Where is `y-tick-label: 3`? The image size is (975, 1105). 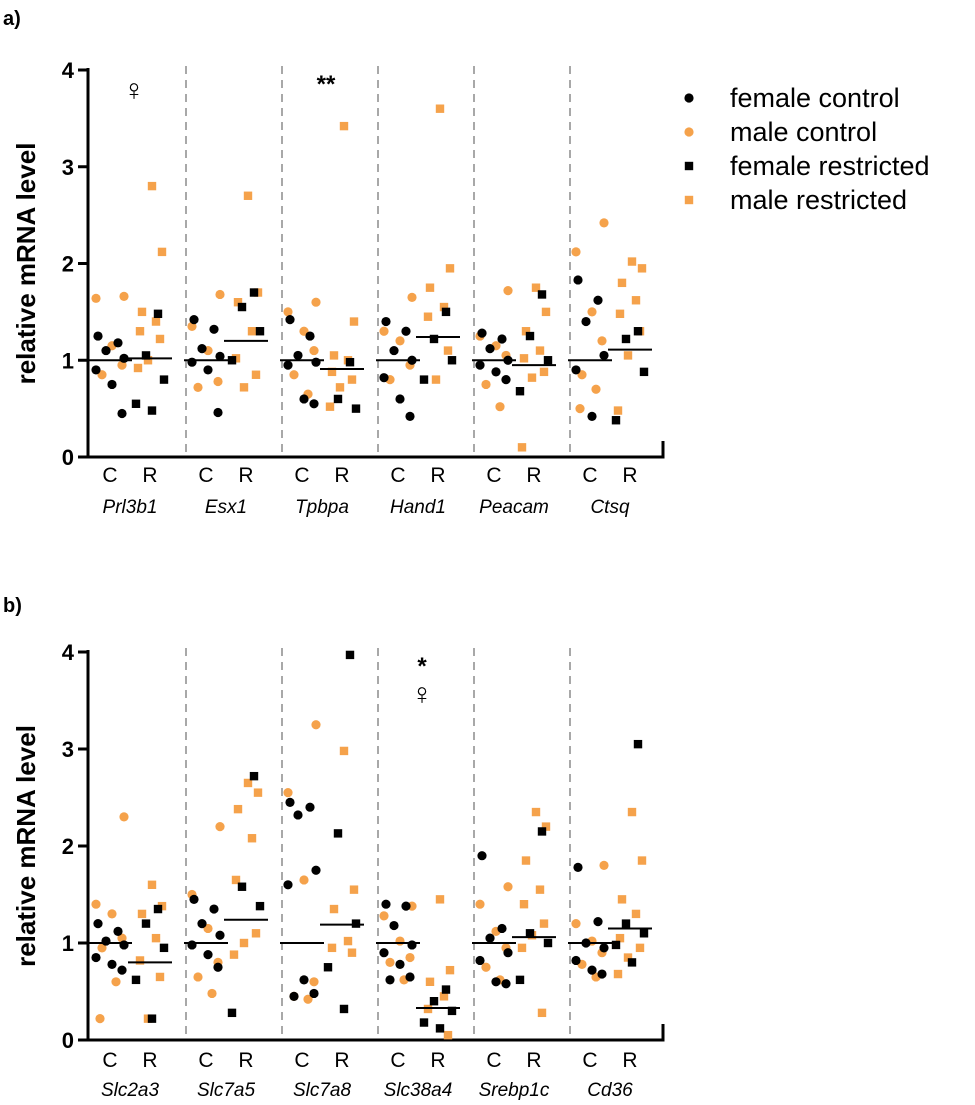 y-tick-label: 3 is located at coordinates (68, 749).